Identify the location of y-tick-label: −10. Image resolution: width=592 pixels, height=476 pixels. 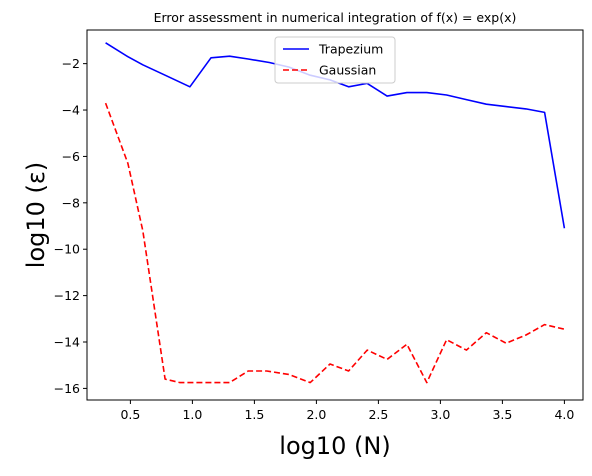
(67, 249).